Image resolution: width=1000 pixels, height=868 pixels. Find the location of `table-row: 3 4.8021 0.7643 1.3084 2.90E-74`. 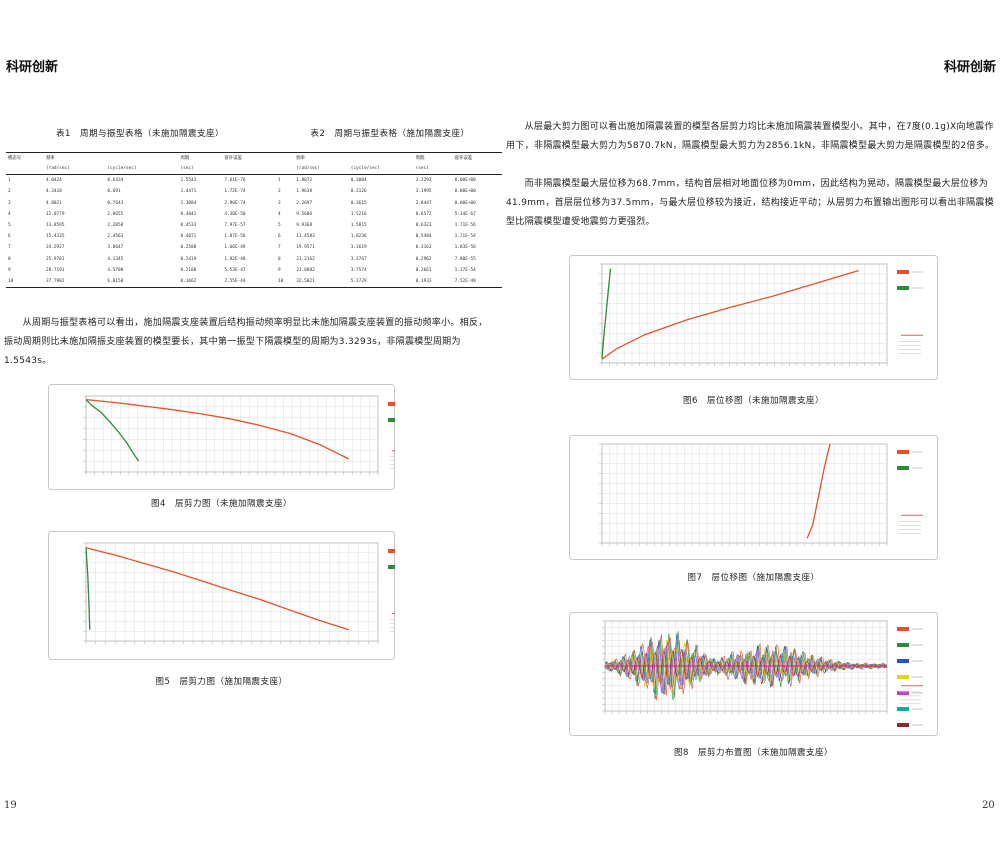

table-row: 3 4.8021 0.7643 1.3084 2.90E-74 is located at coordinates (142, 203).